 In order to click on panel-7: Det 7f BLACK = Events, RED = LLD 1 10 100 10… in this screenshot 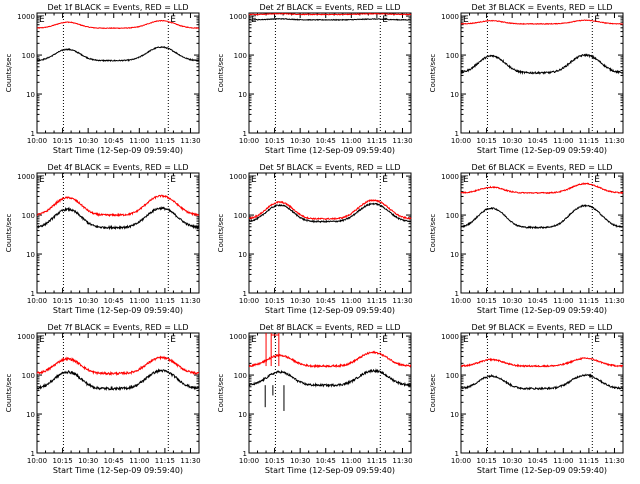, I will do `click(103, 399)`.